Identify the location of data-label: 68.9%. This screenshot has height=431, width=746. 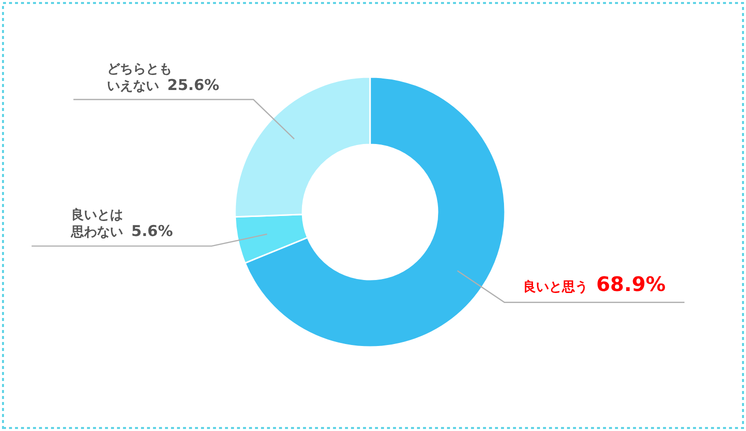
(631, 284).